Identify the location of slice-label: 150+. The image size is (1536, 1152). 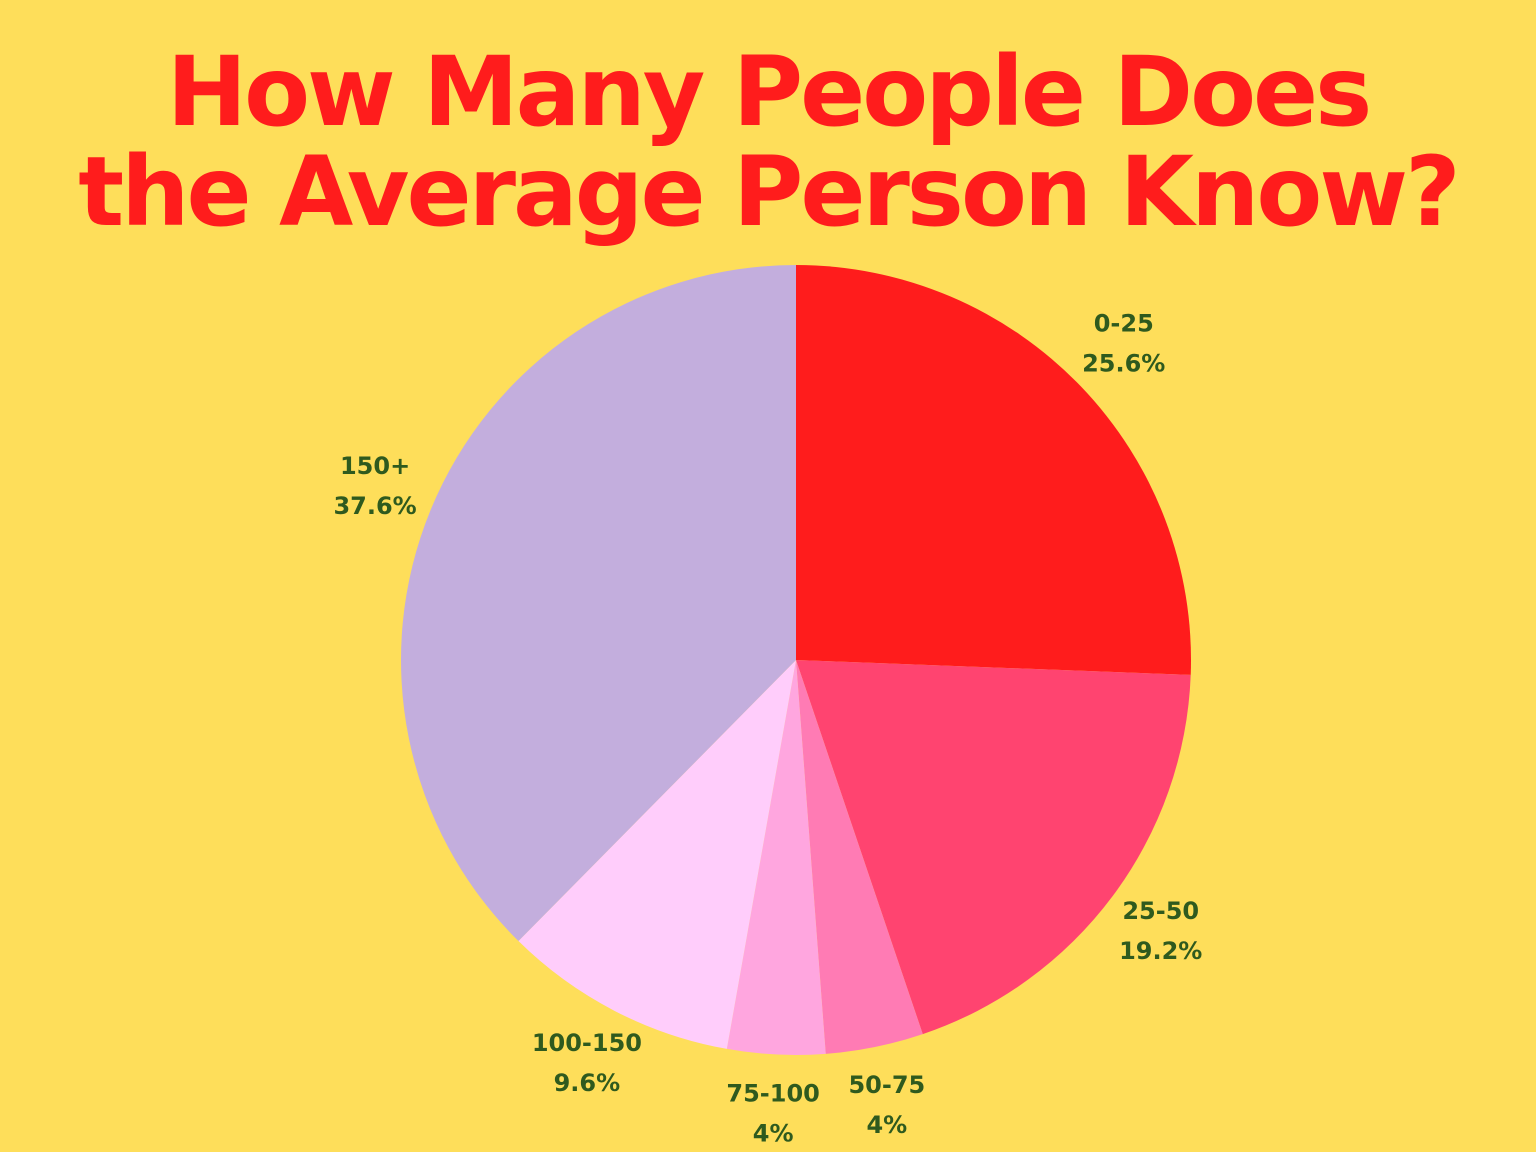
(375, 466).